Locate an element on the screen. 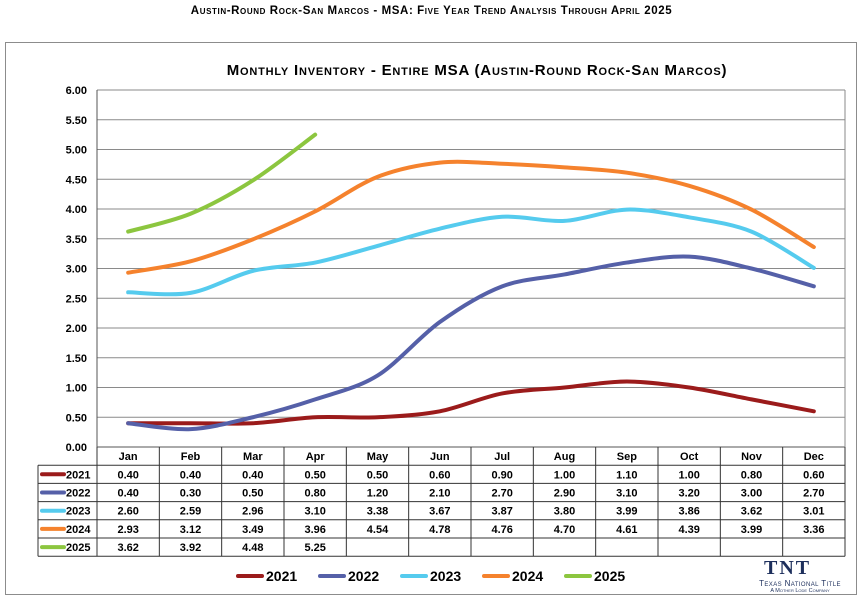  table-cell: 3.80 is located at coordinates (564, 512).